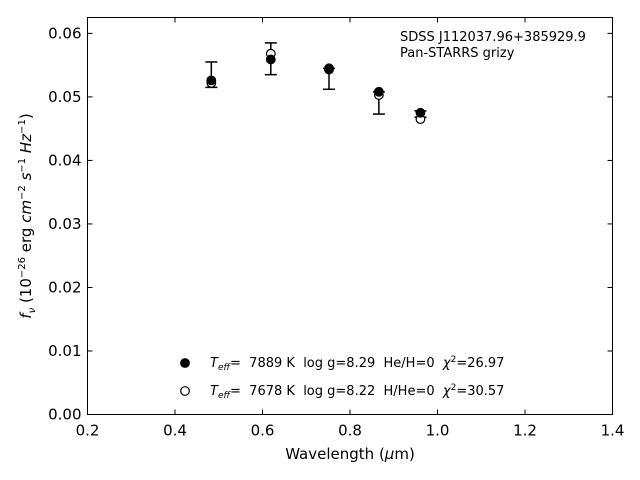 The height and width of the screenshot is (480, 640). I want to click on legend-2-chi2: 30.57, so click(485, 391).